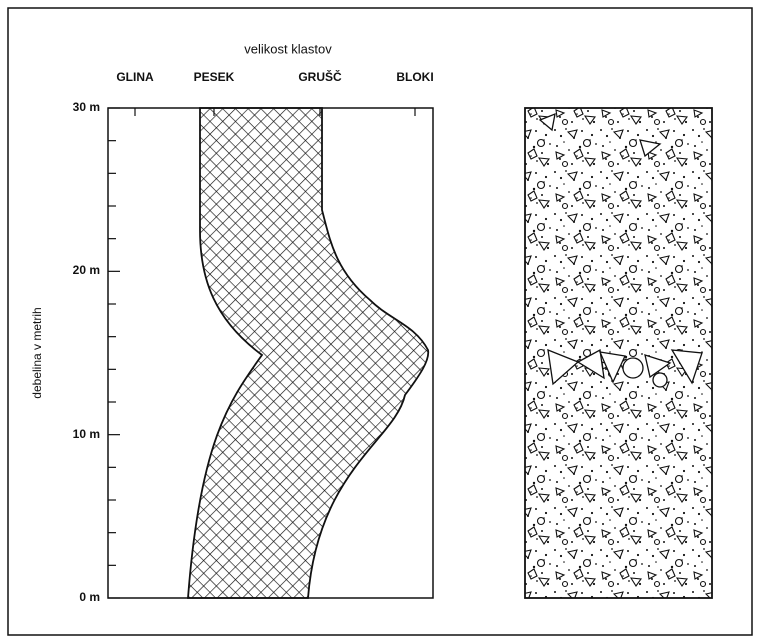 This screenshot has height=643, width=760. I want to click on column-label: BLOKI, so click(414, 77).